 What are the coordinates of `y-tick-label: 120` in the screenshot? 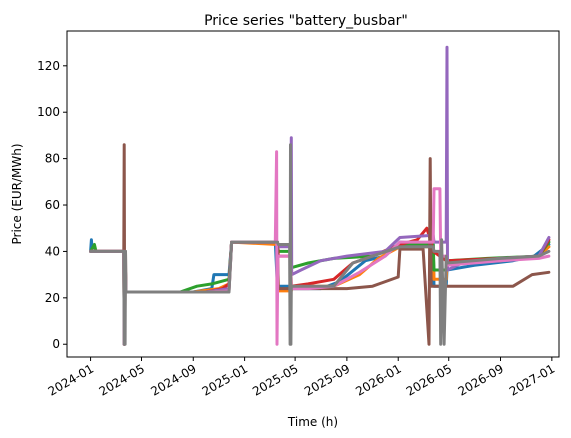 It's located at (48, 66).